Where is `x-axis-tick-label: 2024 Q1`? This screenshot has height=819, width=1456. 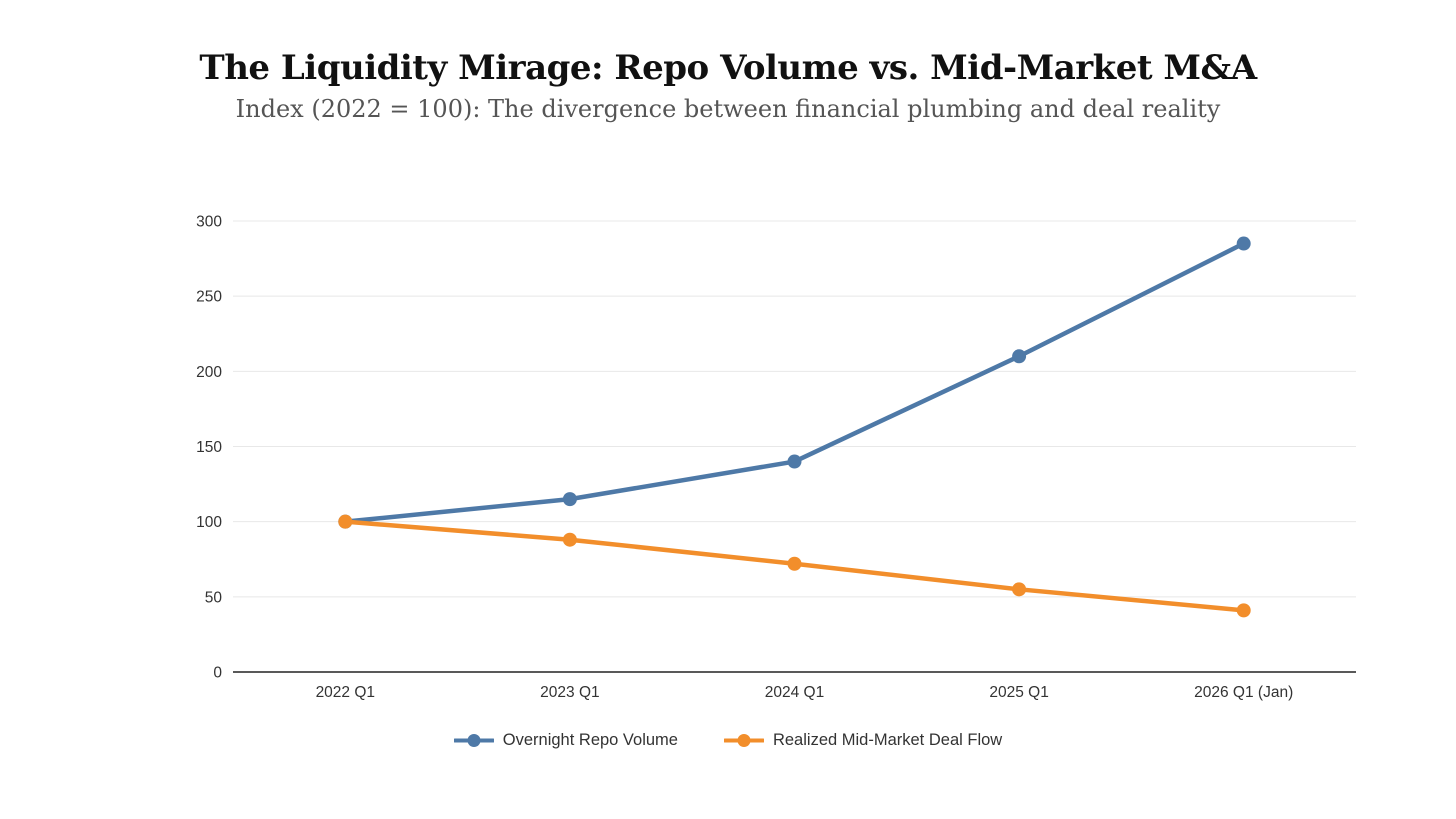 x-axis-tick-label: 2024 Q1 is located at coordinates (794, 692).